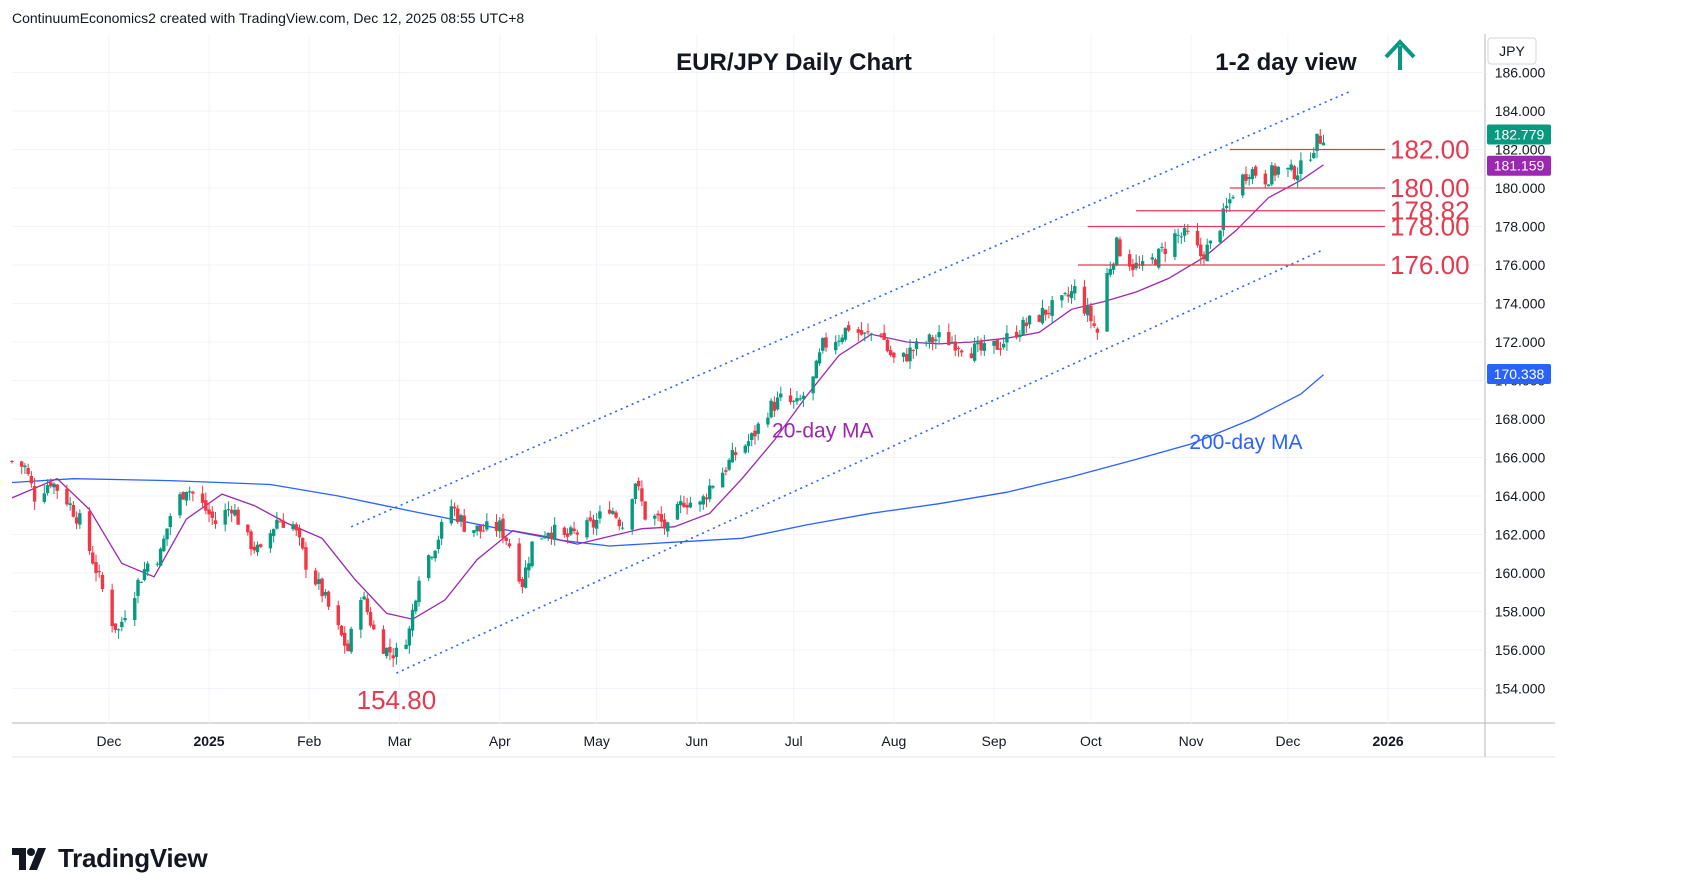  What do you see at coordinates (1430, 211) in the screenshot?
I see `level-label: 178.82` at bounding box center [1430, 211].